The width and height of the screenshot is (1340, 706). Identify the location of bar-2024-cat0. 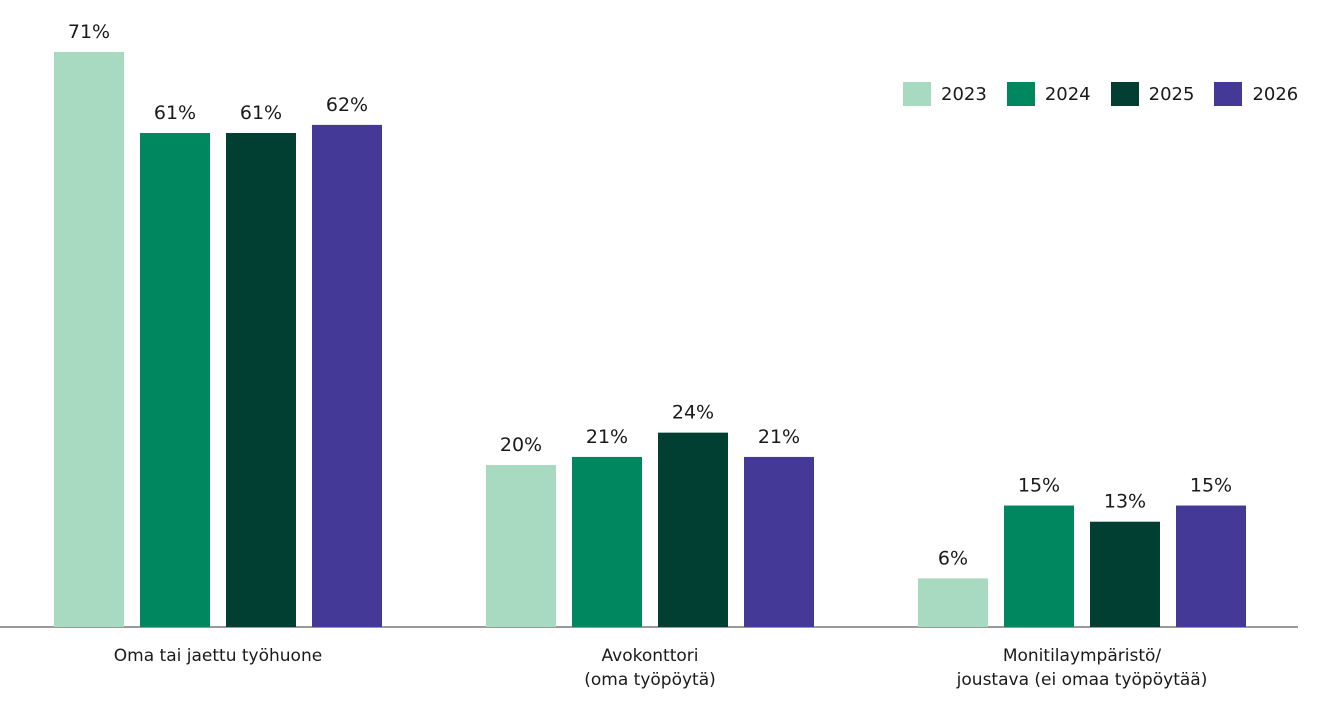
(175, 380).